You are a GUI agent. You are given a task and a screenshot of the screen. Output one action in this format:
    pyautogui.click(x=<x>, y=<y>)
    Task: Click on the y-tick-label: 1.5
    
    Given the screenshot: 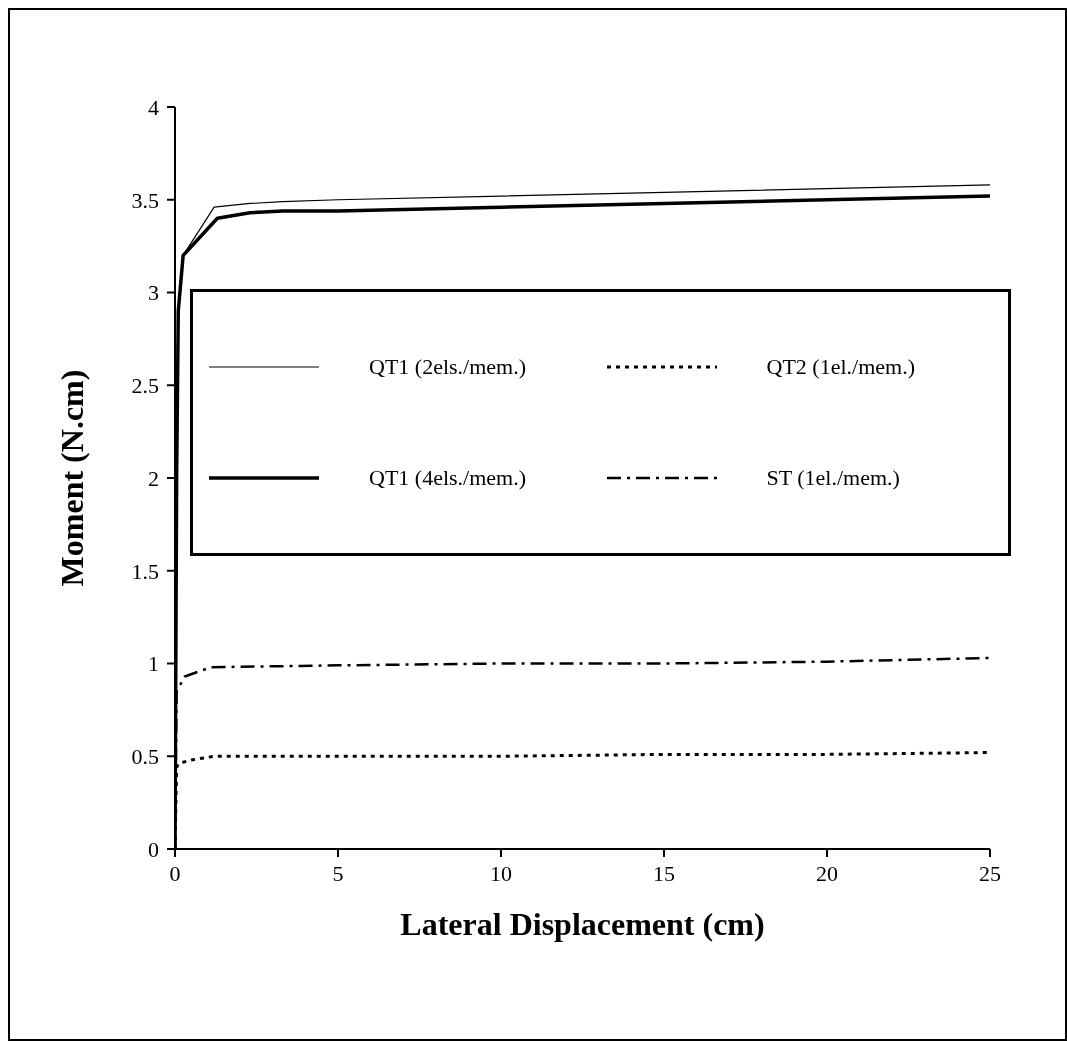 What is the action you would take?
    pyautogui.click(x=145, y=571)
    